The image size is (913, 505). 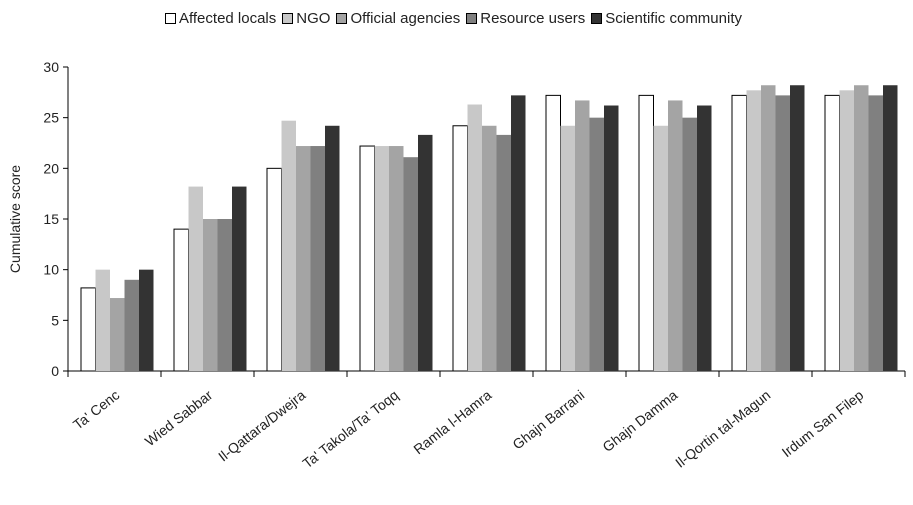 What do you see at coordinates (533, 18) in the screenshot?
I see `legend-label: Resource users` at bounding box center [533, 18].